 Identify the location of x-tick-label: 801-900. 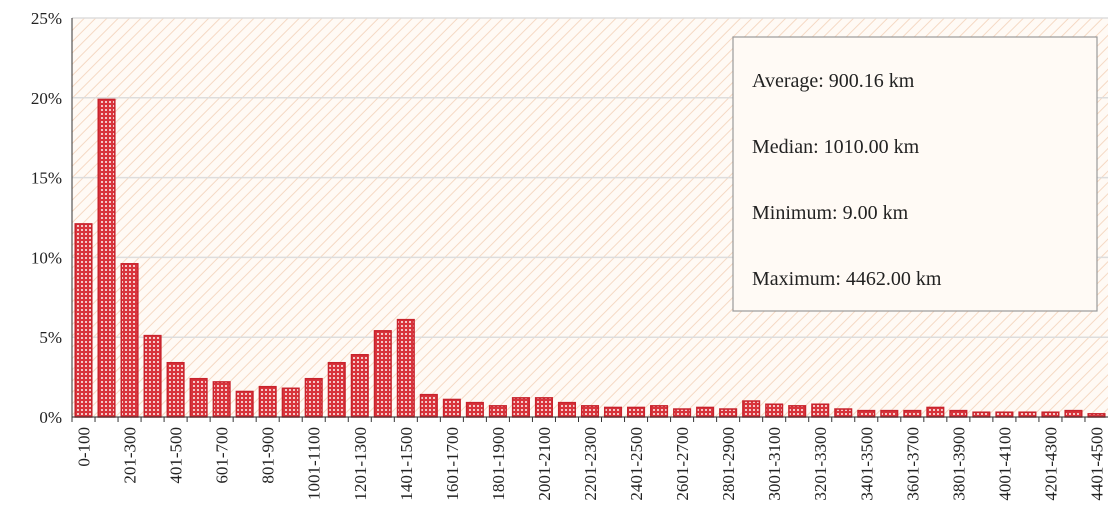
(268, 455).